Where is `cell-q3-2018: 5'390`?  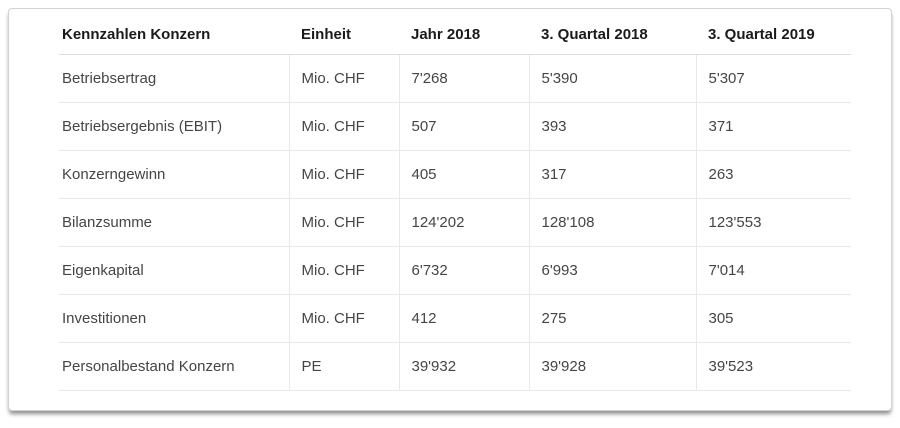 cell-q3-2018: 5'390 is located at coordinates (612, 78).